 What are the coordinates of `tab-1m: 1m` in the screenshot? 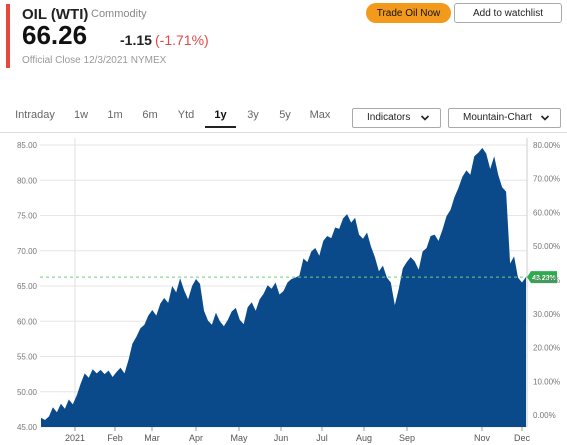 It's located at (115, 115).